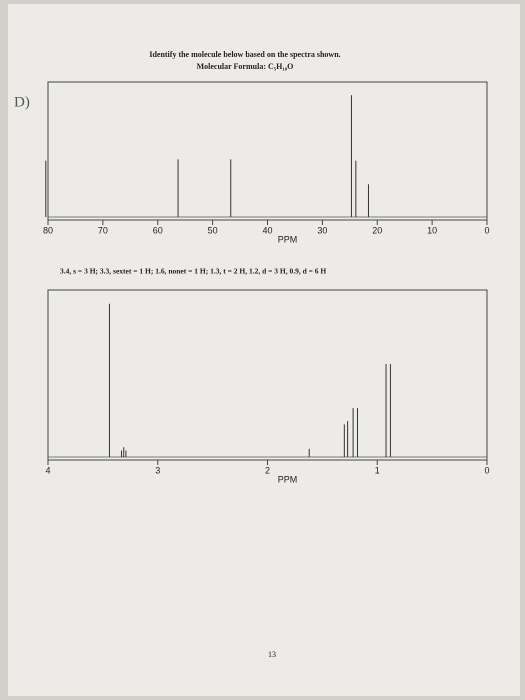  Describe the element at coordinates (377, 470) in the screenshot. I see `x-tick-label: 1` at that location.